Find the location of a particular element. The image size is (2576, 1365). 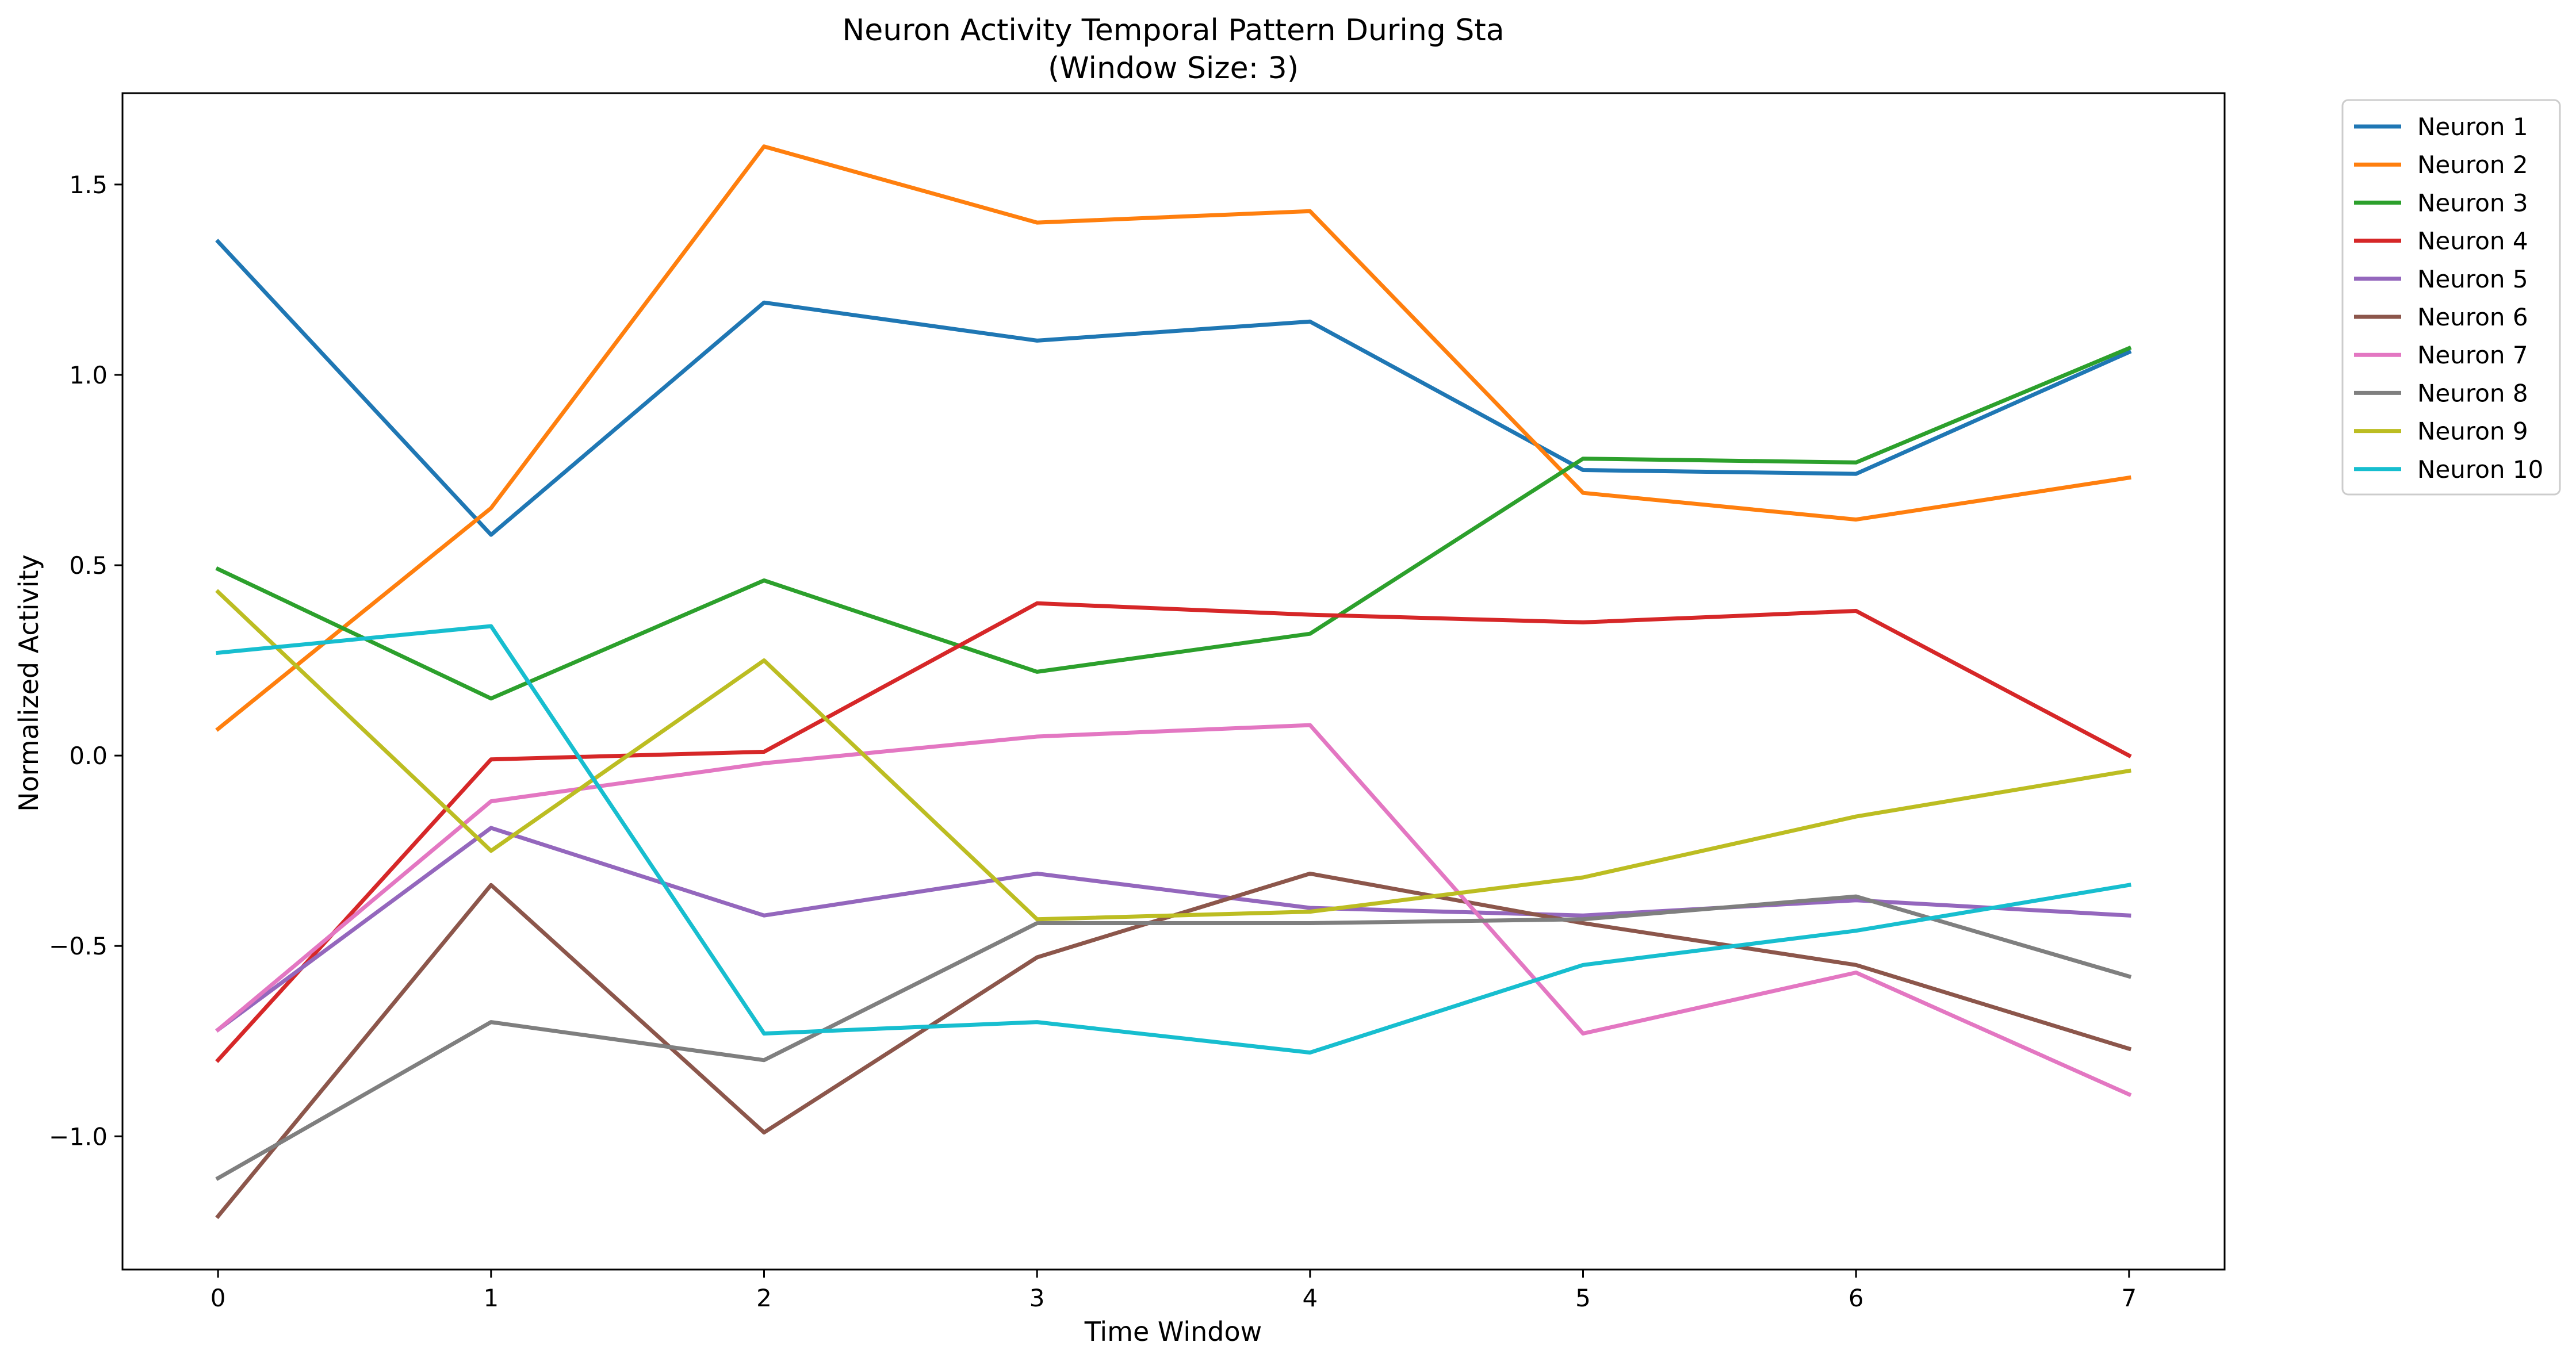

y-axis-label: Normalized Activity is located at coordinates (28, 683).